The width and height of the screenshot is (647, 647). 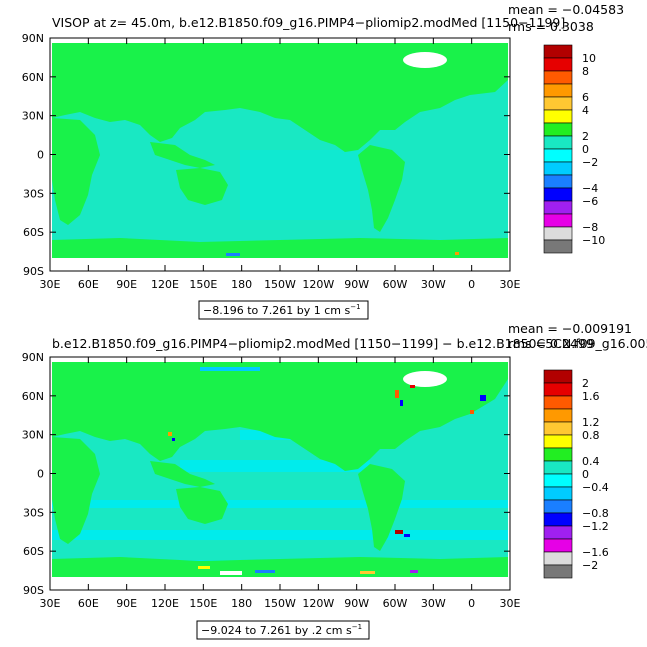 What do you see at coordinates (595, 552) in the screenshot?
I see `colorbar-label: −1.6` at bounding box center [595, 552].